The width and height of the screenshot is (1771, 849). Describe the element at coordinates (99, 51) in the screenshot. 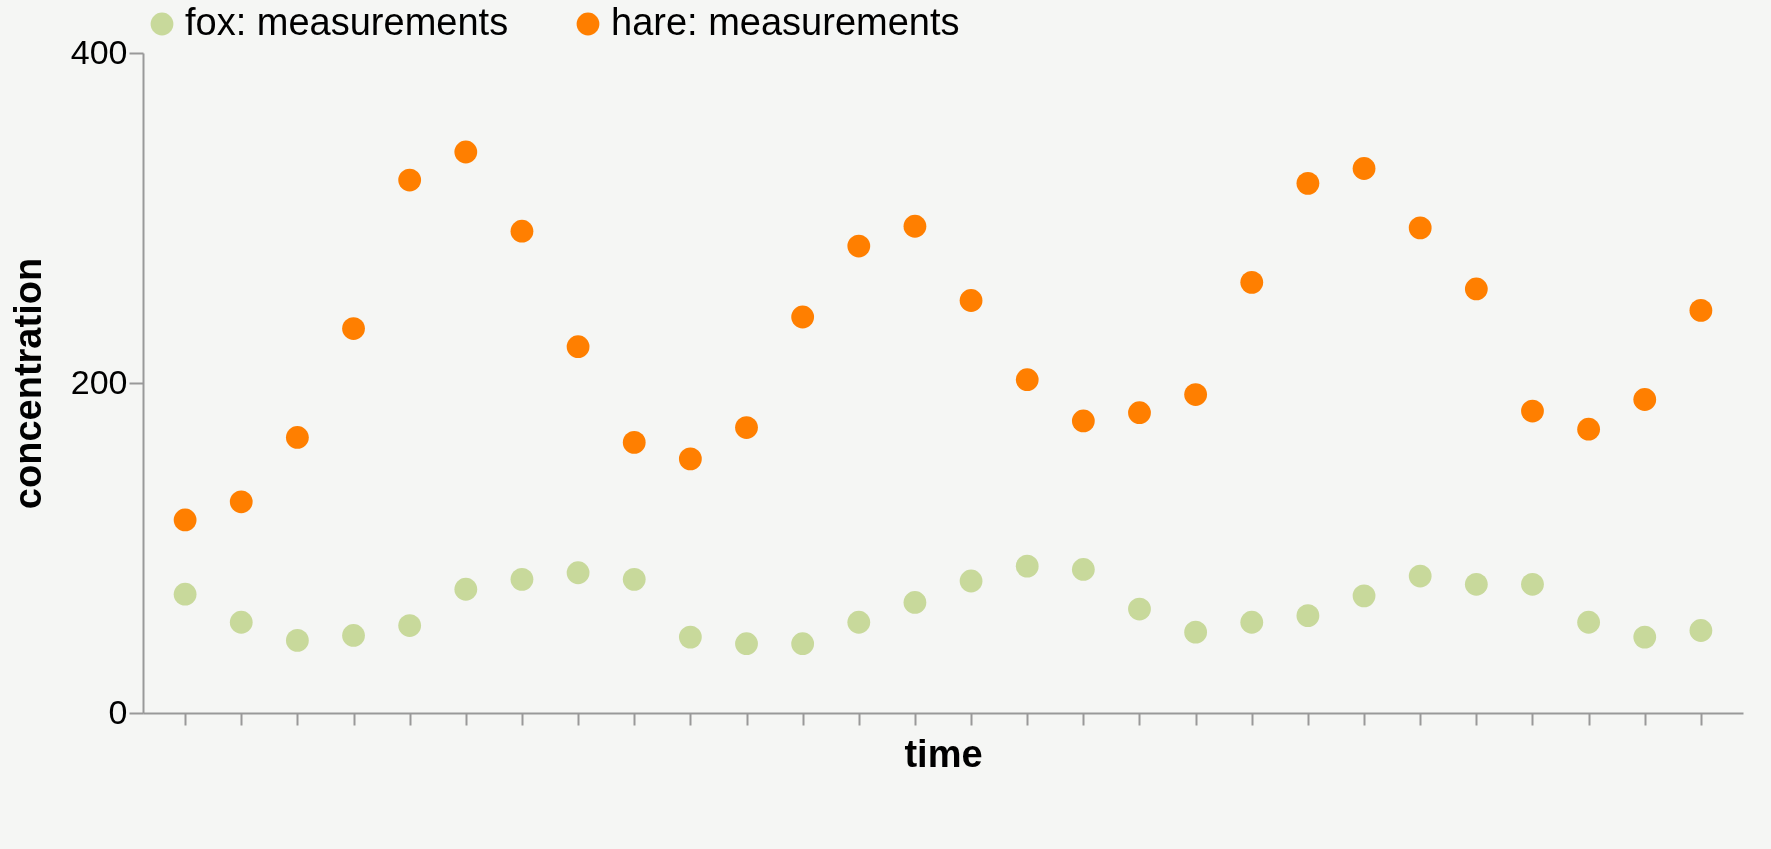

I see `y-tick-label: 400` at that location.